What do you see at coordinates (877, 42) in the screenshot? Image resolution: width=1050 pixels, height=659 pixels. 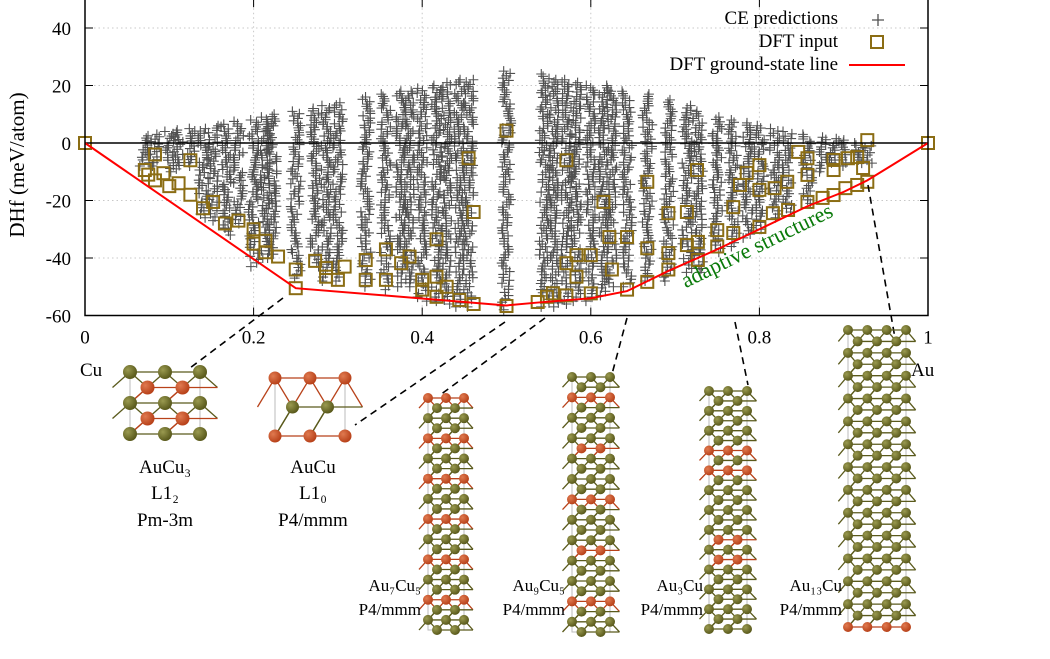 I see `legend-marker-square` at bounding box center [877, 42].